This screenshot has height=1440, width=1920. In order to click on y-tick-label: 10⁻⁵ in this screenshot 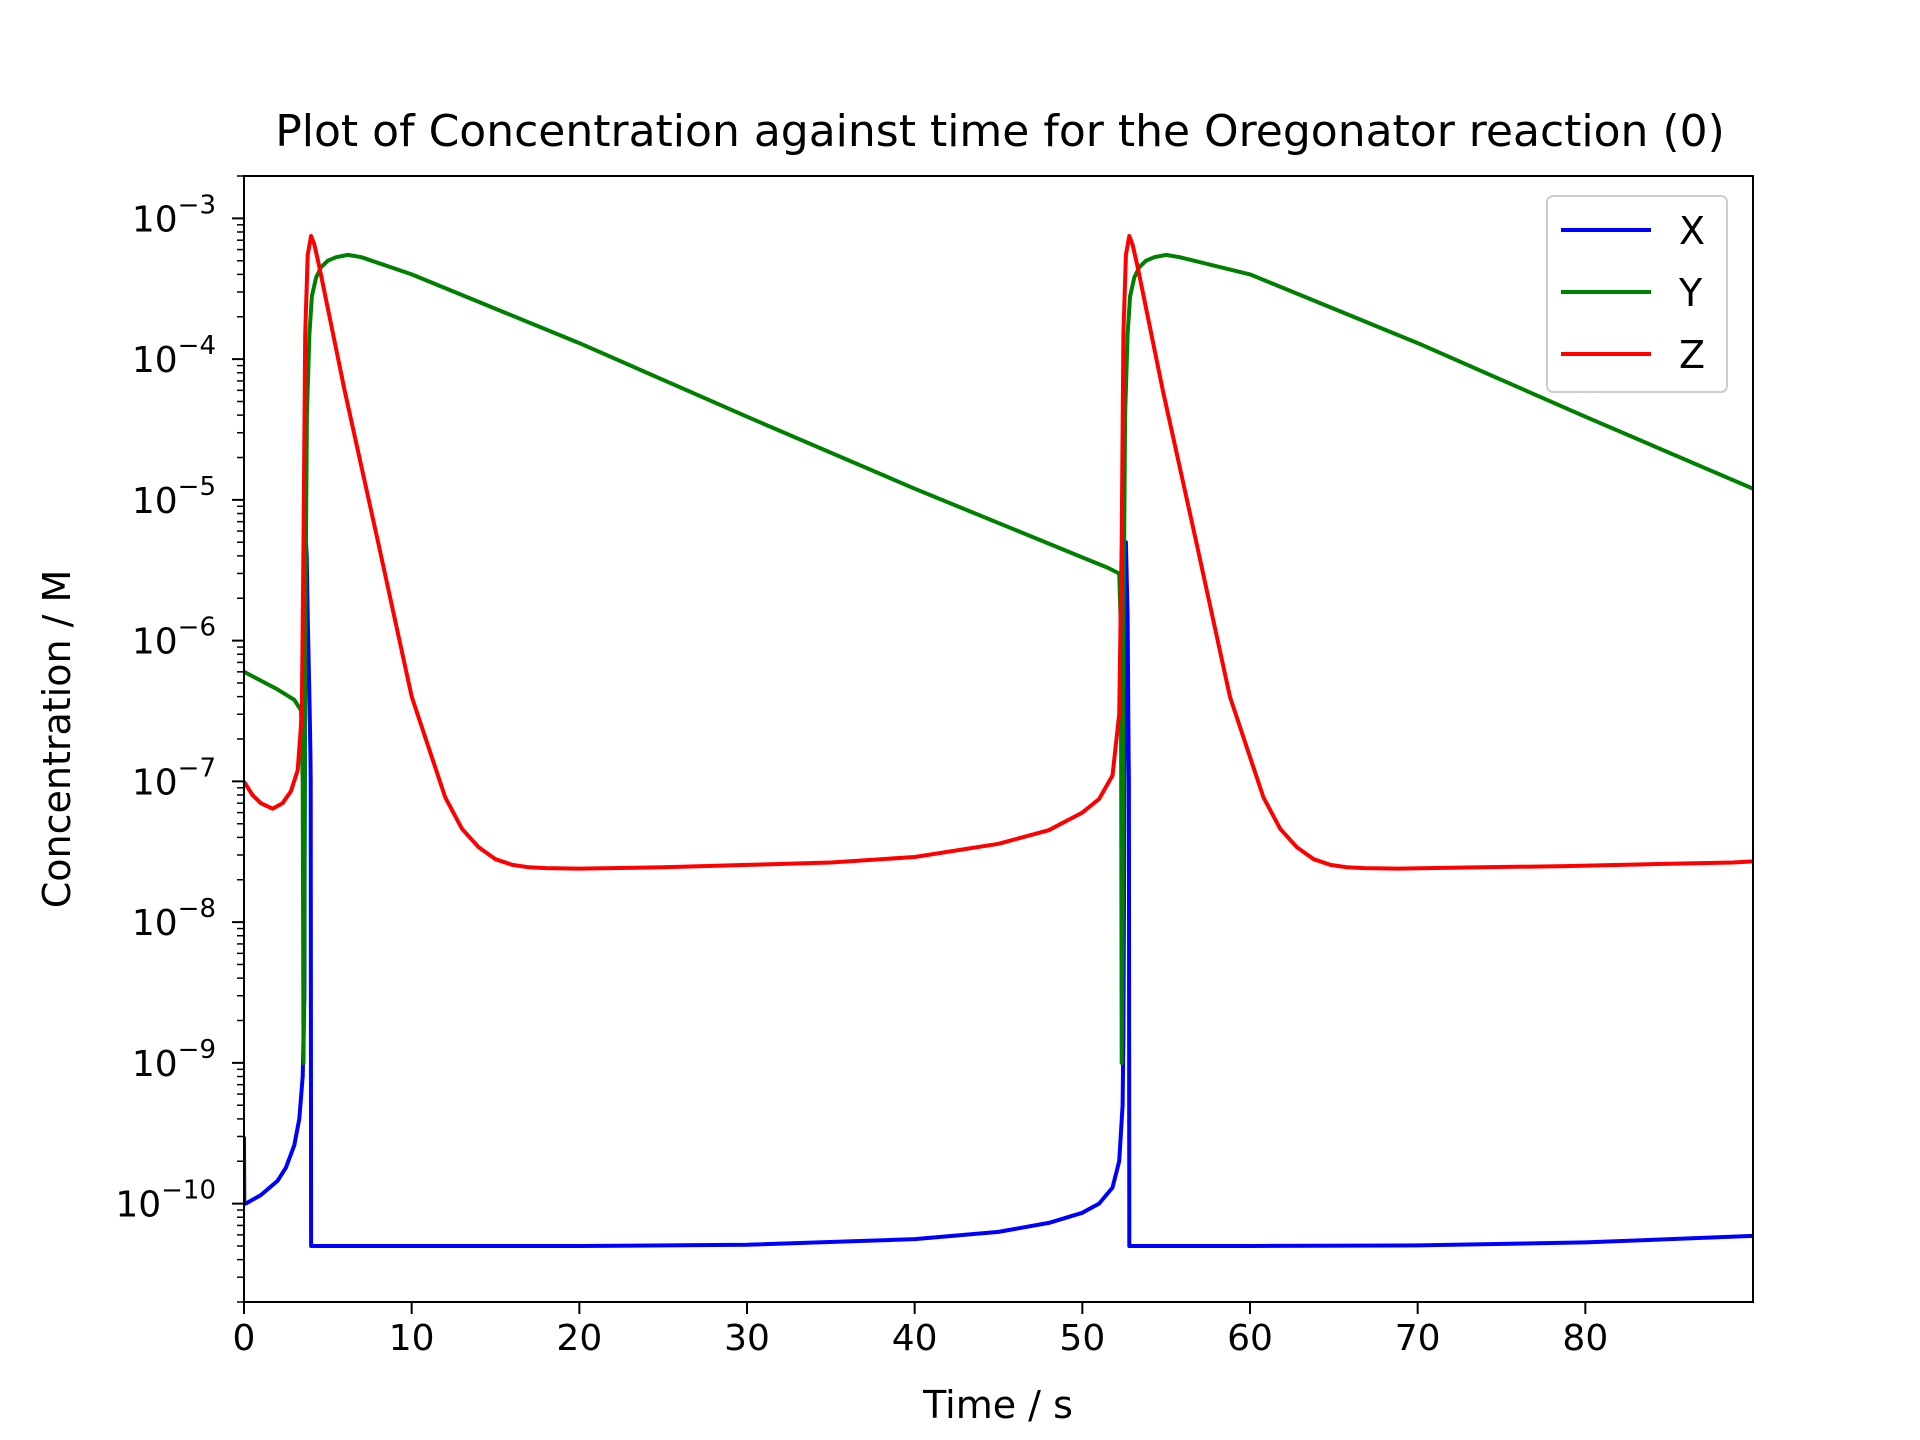, I will do `click(174, 497)`.